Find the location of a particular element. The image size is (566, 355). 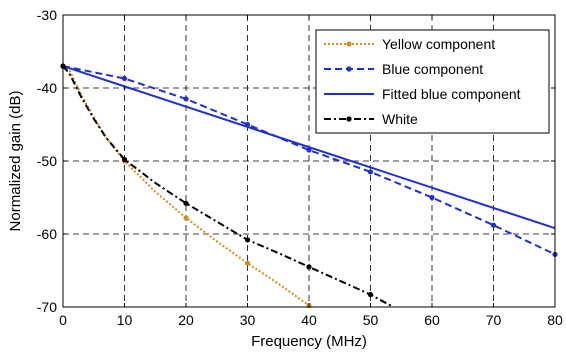

legend-entry: Blue component is located at coordinates (403, 69).